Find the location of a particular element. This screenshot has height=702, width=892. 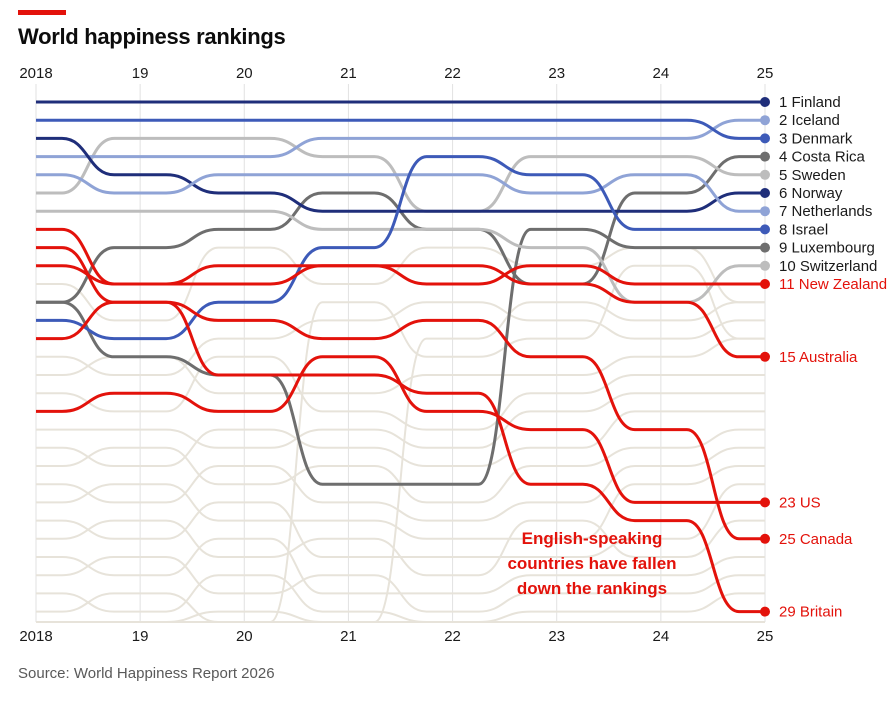

label-australia: 15 Australia is located at coordinates (818, 357).